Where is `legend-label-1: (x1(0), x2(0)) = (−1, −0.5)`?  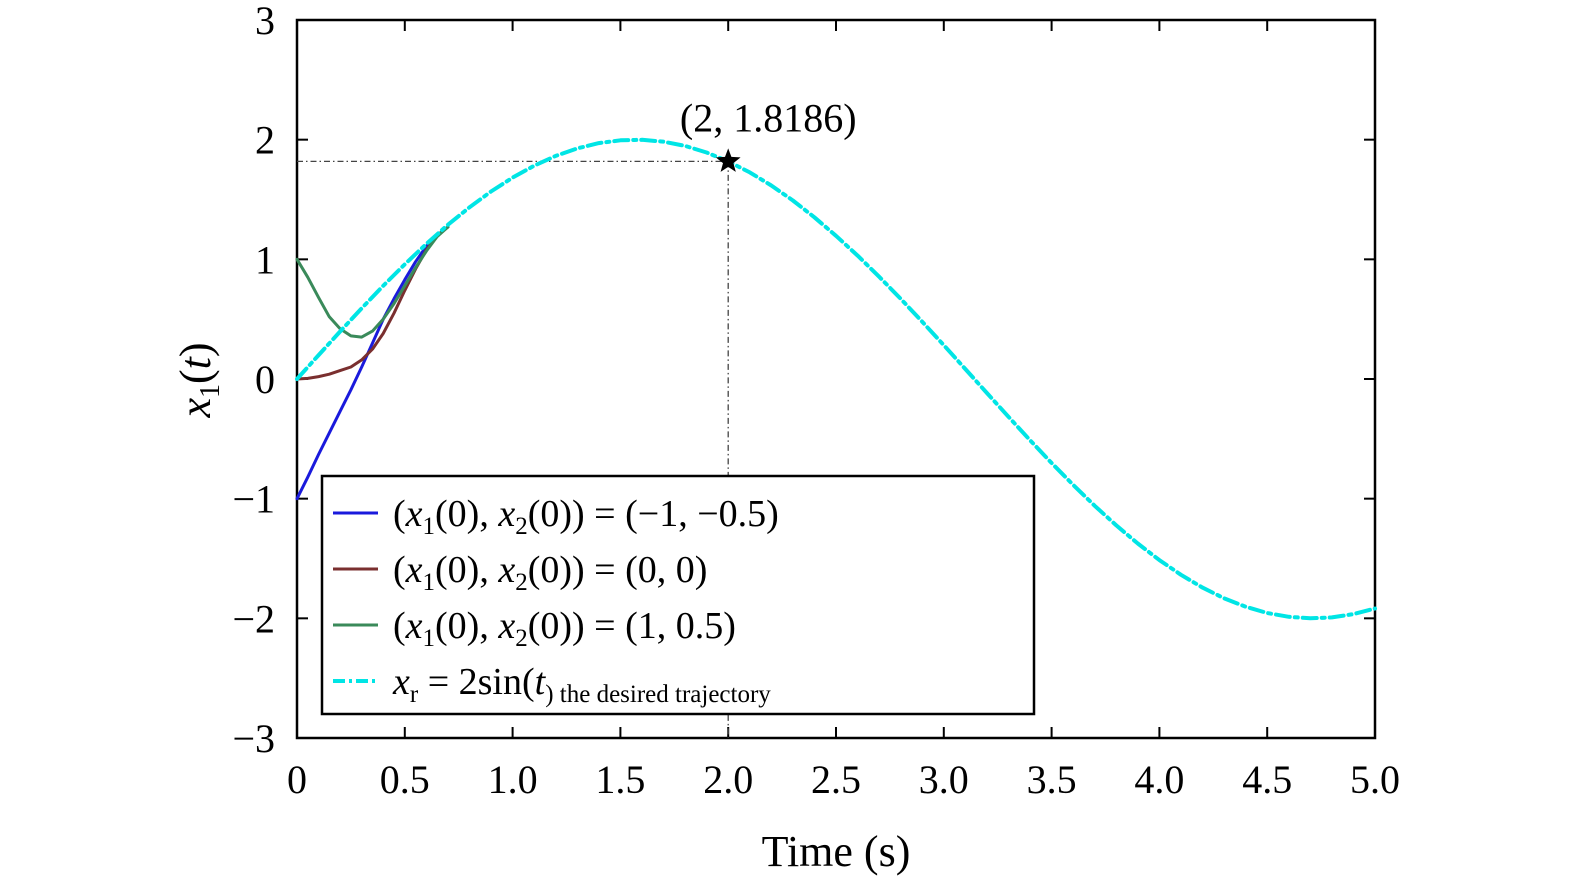 legend-label-1: (x1(0), x2(0)) = (−1, −0.5) is located at coordinates (586, 516).